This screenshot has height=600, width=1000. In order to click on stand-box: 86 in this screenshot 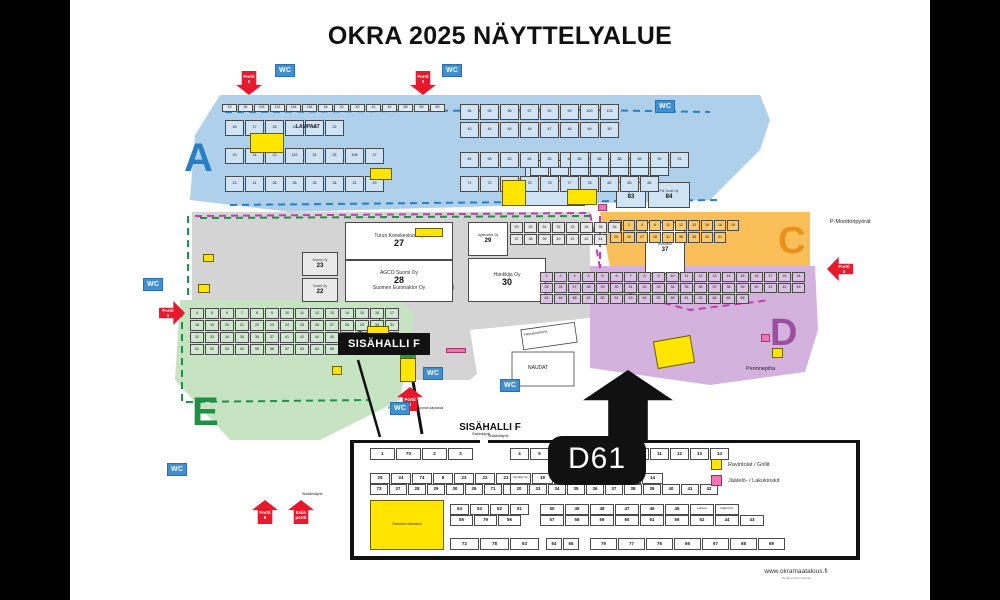, I will do `click(599, 160)`.